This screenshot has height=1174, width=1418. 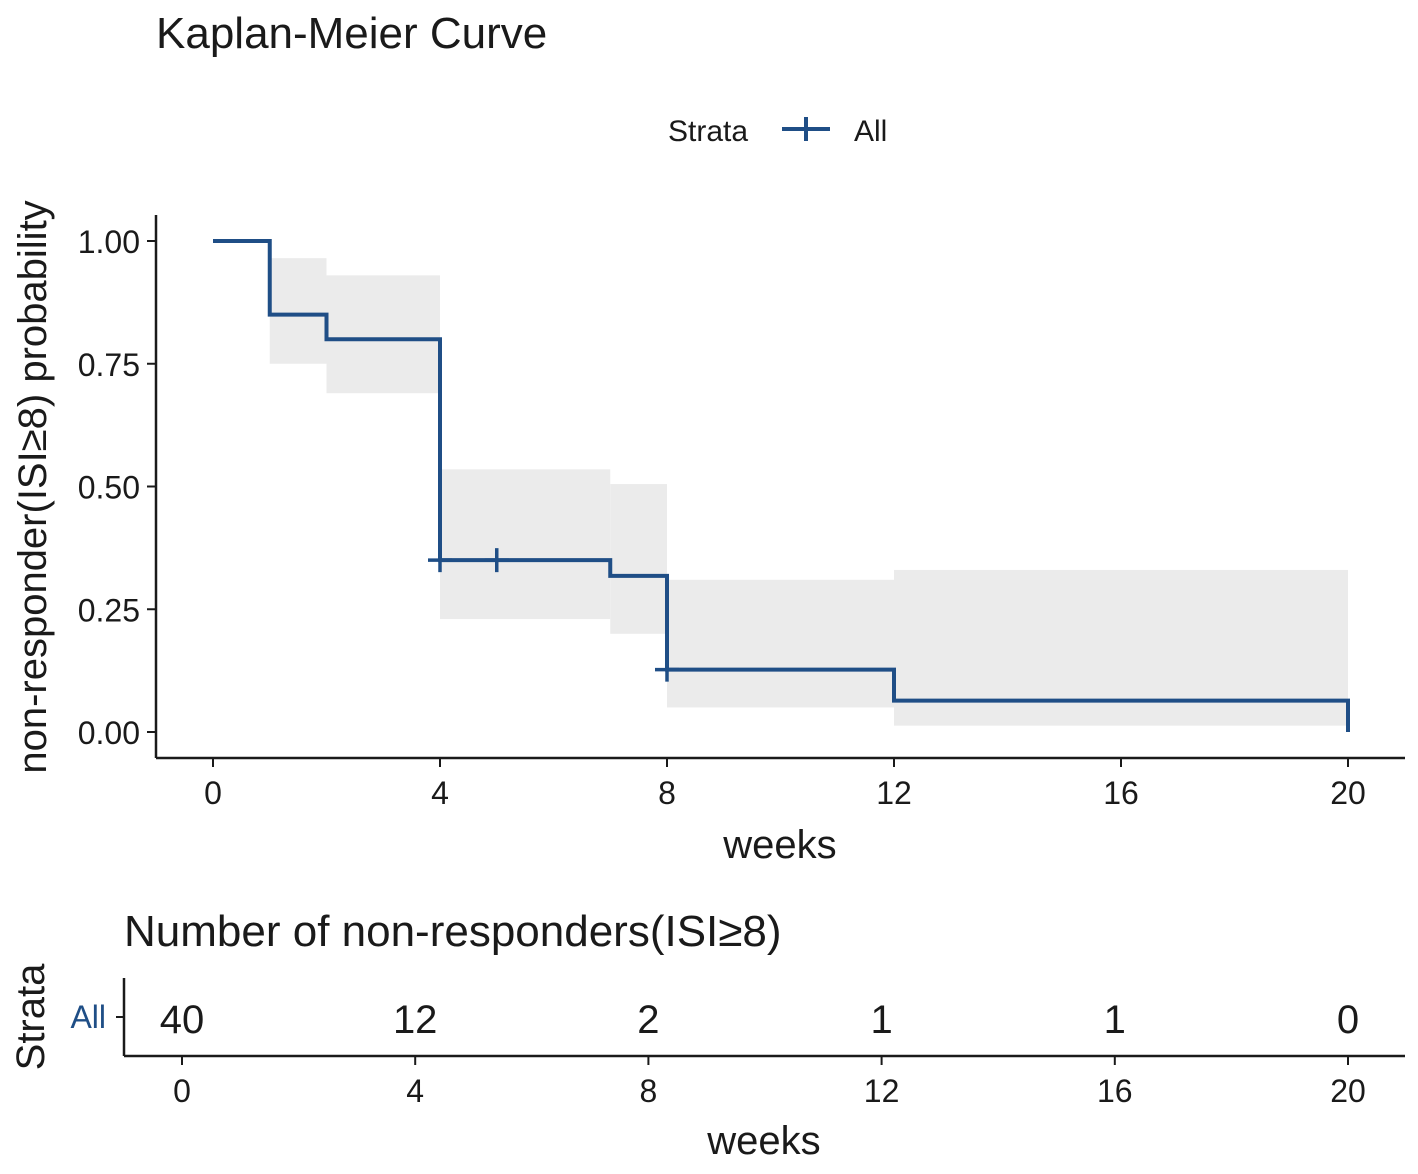 What do you see at coordinates (870, 131) in the screenshot?
I see `legend-label-all: All` at bounding box center [870, 131].